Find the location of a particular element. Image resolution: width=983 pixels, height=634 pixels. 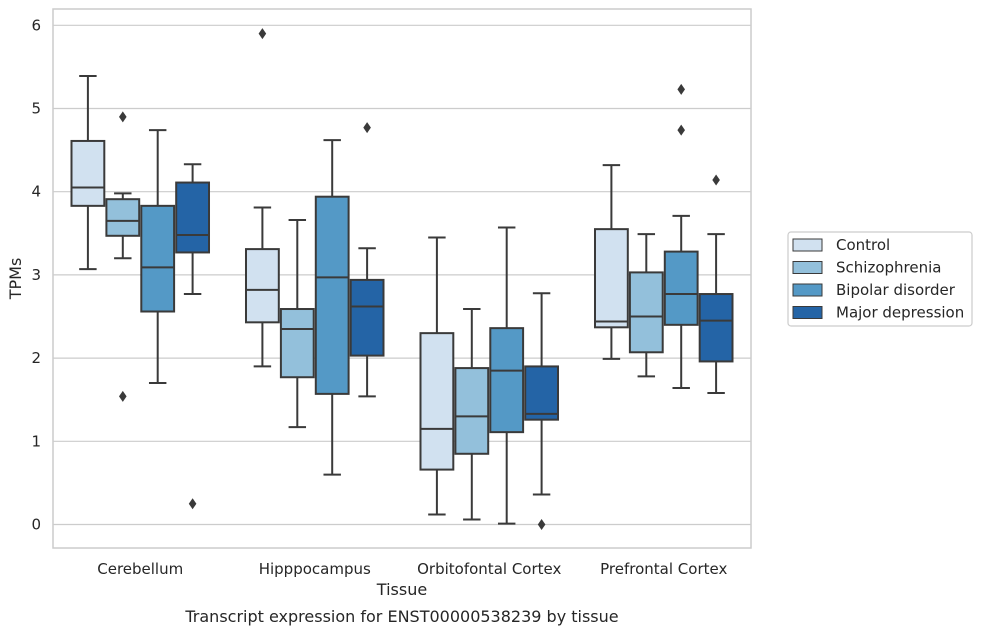

y-axis-title: TPMs is located at coordinates (15, 279).